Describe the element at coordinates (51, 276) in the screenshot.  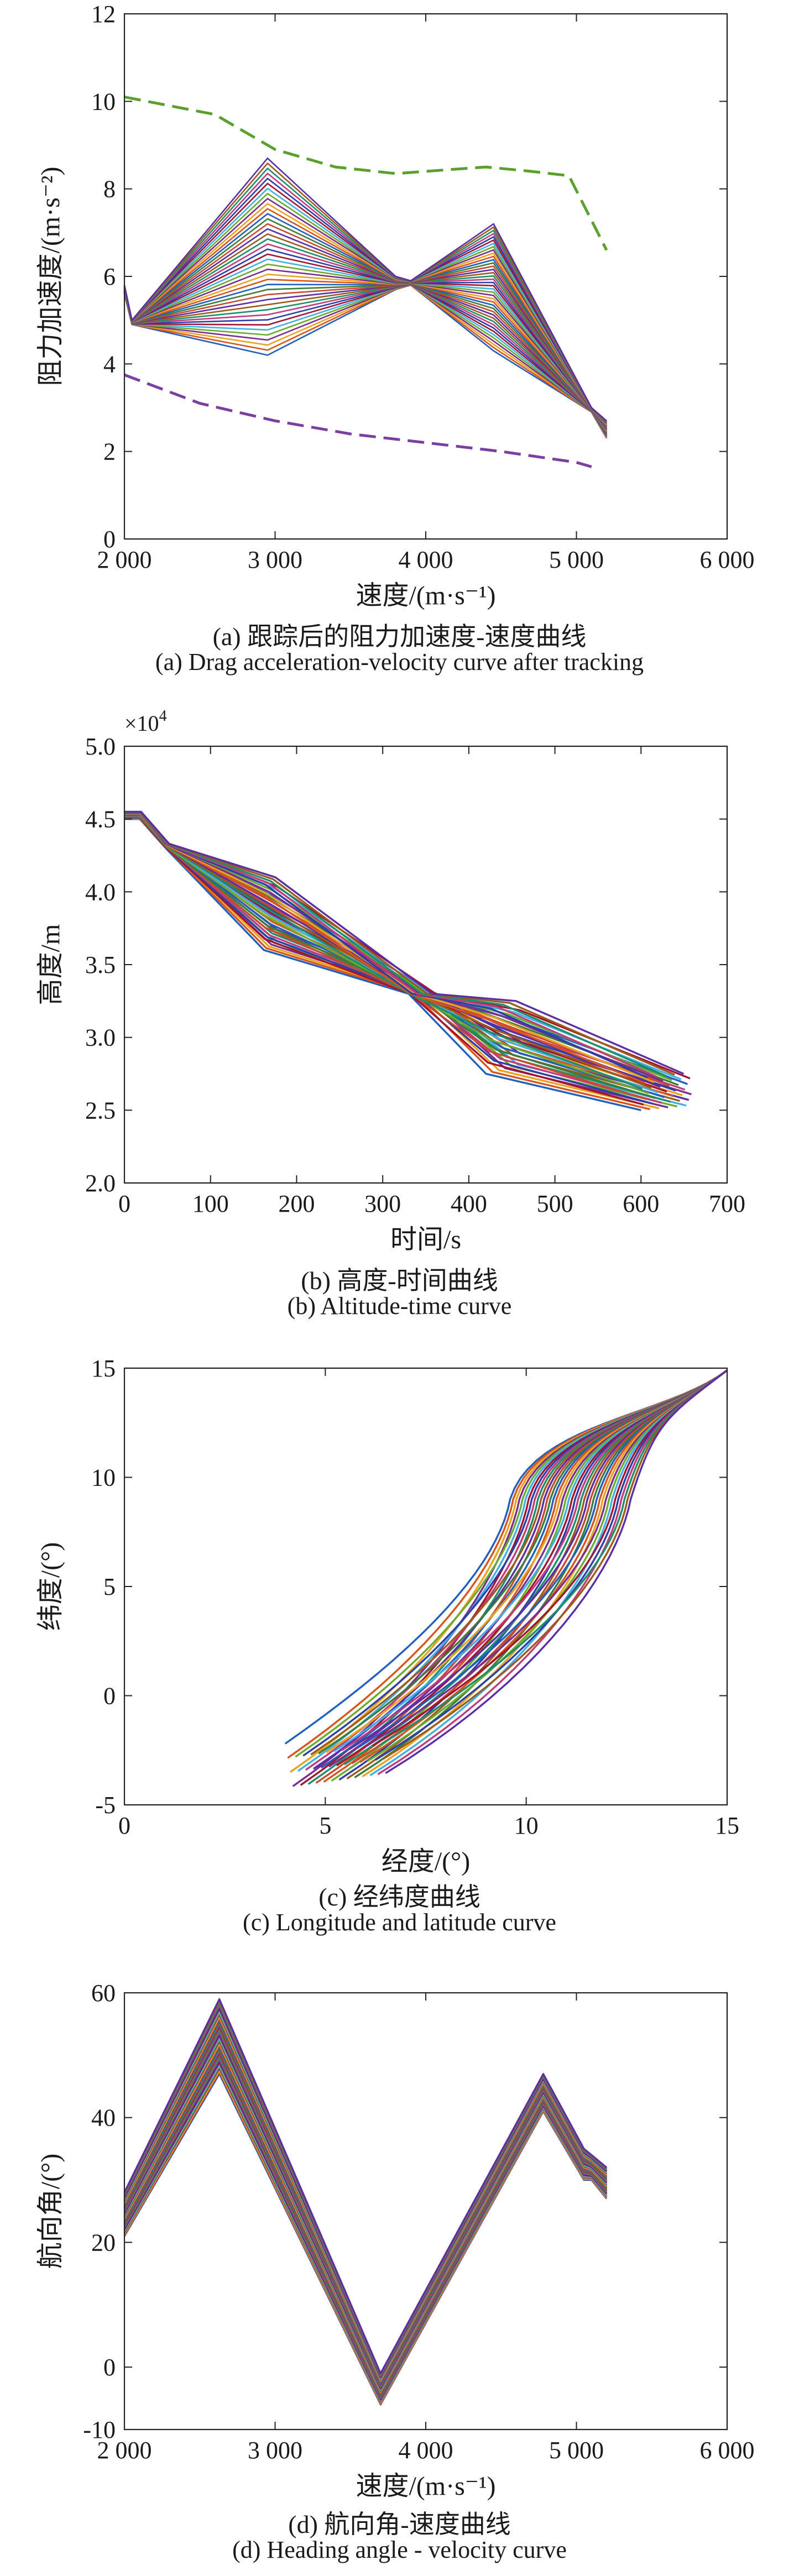
I see `y-axis-label: 阻力加速度/(m·s⁻²)` at that location.